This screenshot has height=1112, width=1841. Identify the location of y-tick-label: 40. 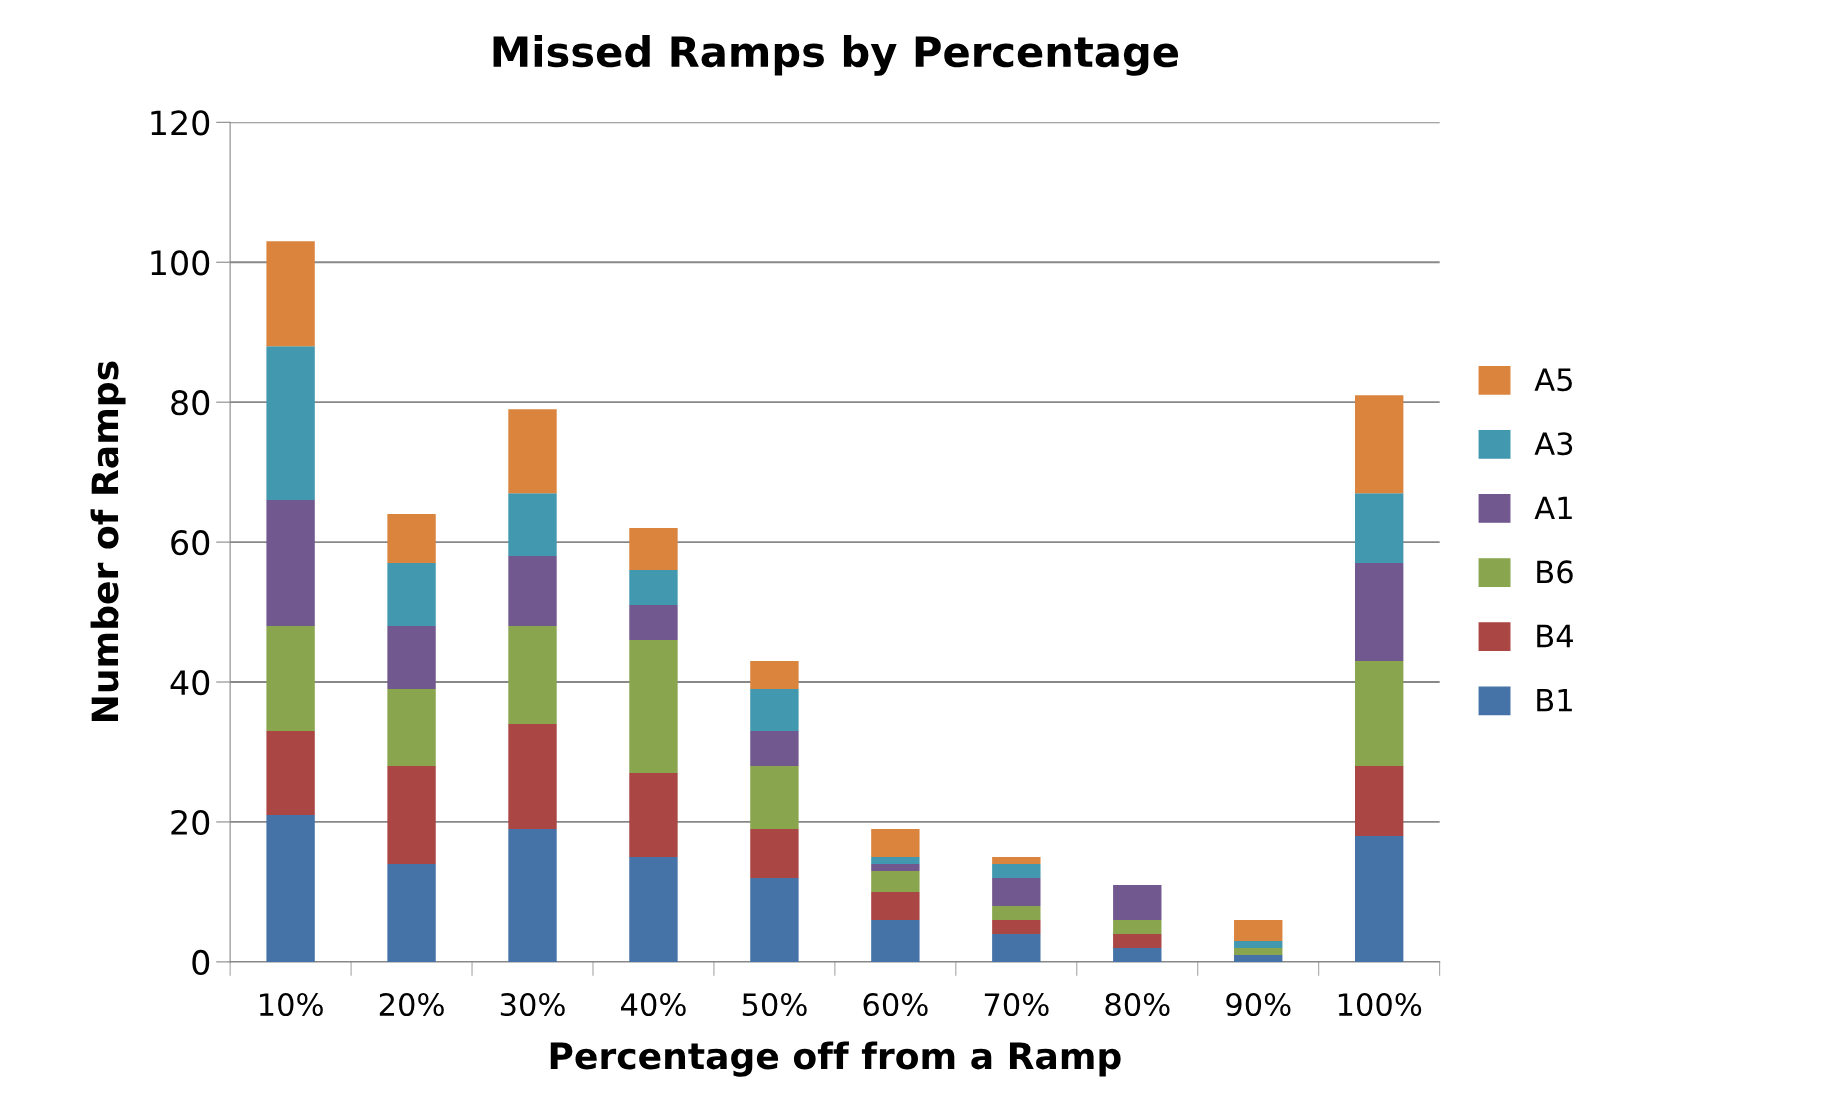
(190, 682).